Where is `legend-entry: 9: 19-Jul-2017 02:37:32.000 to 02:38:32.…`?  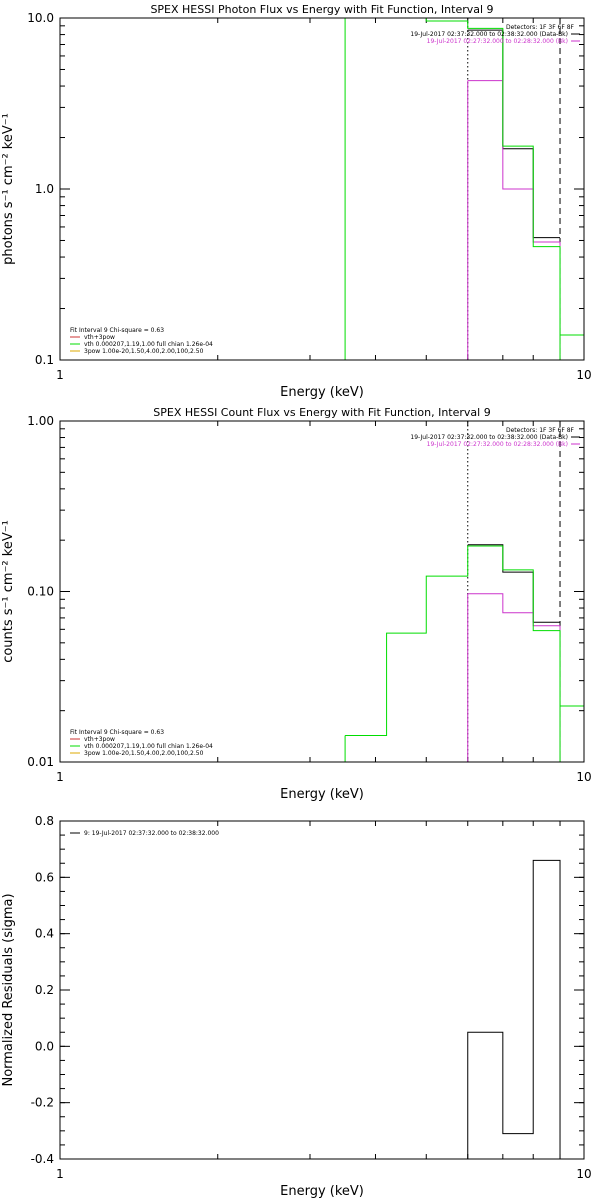 legend-entry: 9: 19-Jul-2017 02:37:32.000 to 02:38:32.… is located at coordinates (151, 833).